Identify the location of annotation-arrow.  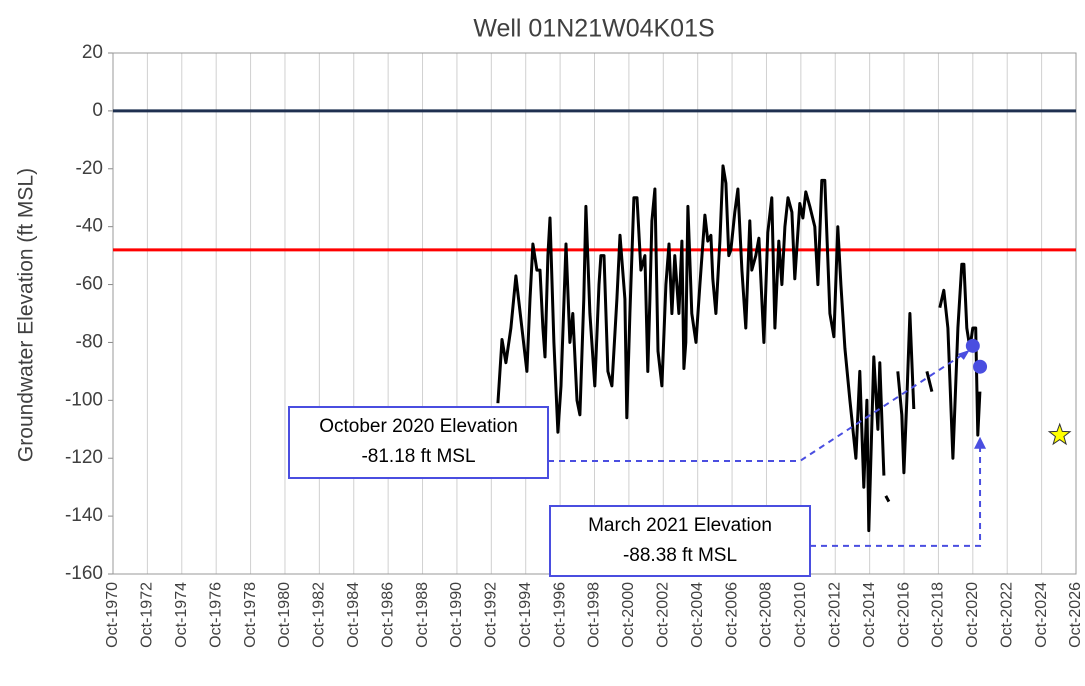
(896, 496).